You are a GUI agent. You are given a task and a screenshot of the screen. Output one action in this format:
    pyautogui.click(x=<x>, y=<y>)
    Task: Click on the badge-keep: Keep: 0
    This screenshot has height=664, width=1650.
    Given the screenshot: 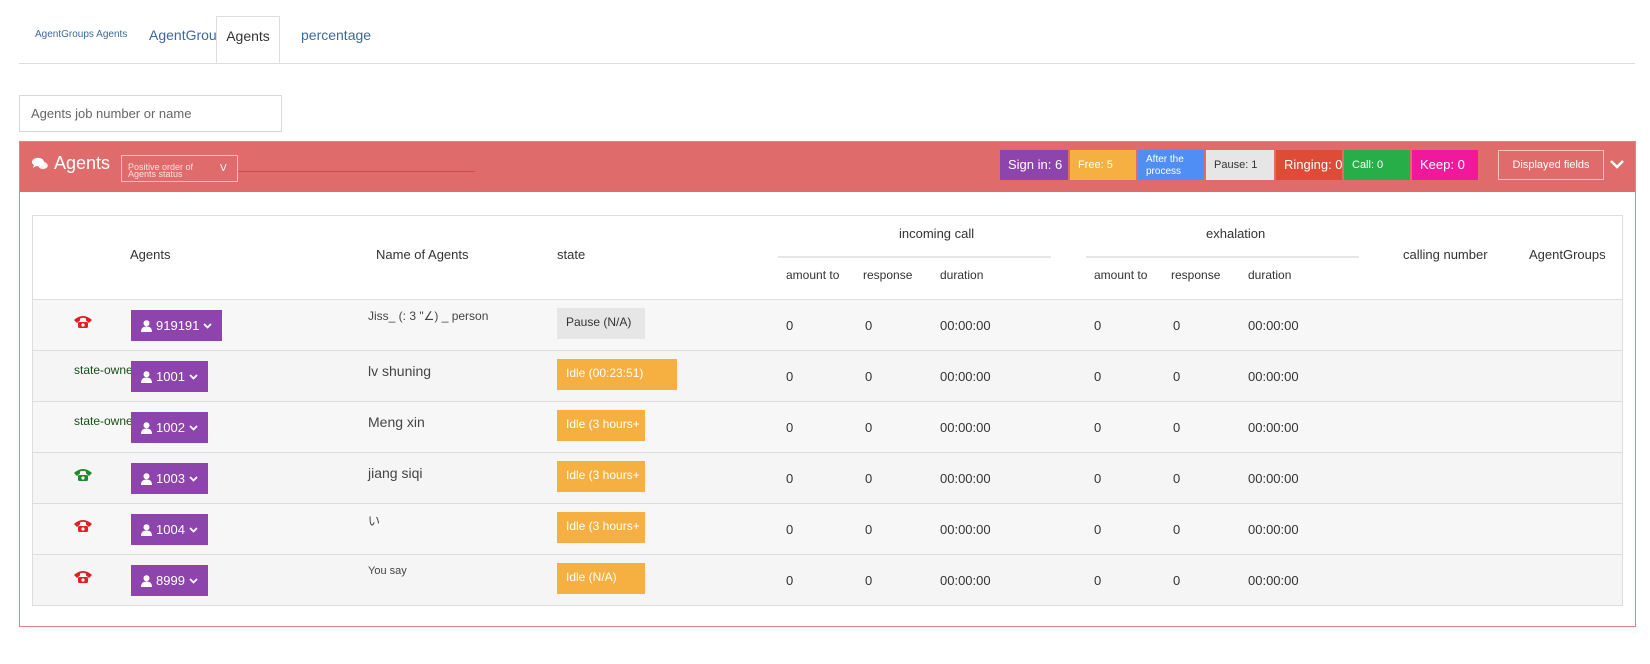 What is the action you would take?
    pyautogui.click(x=1445, y=165)
    